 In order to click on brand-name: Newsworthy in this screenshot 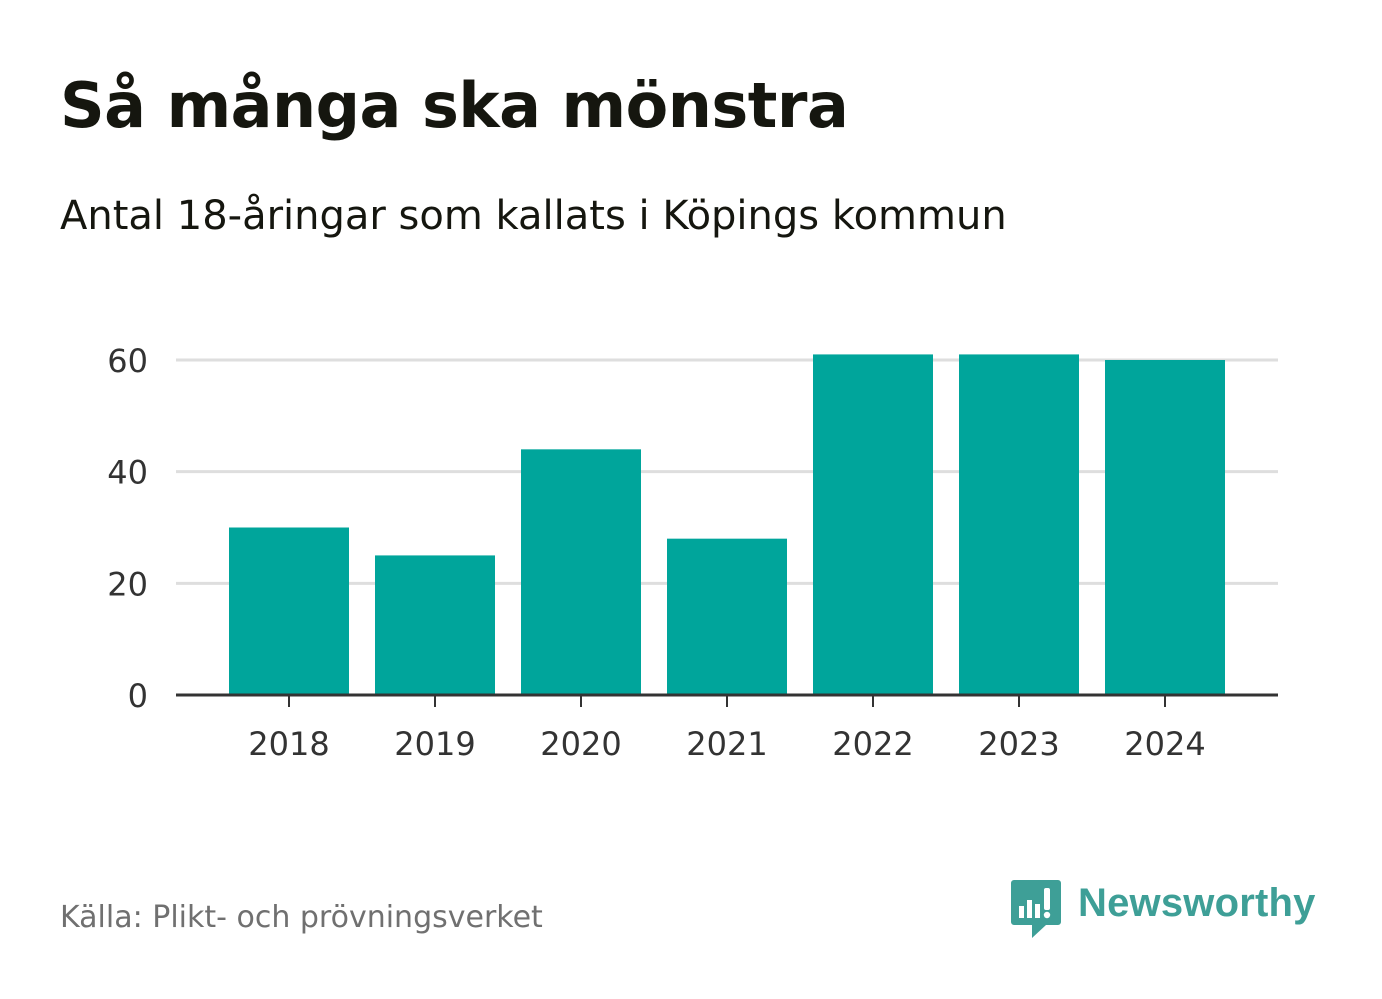, I will do `click(1197, 903)`.